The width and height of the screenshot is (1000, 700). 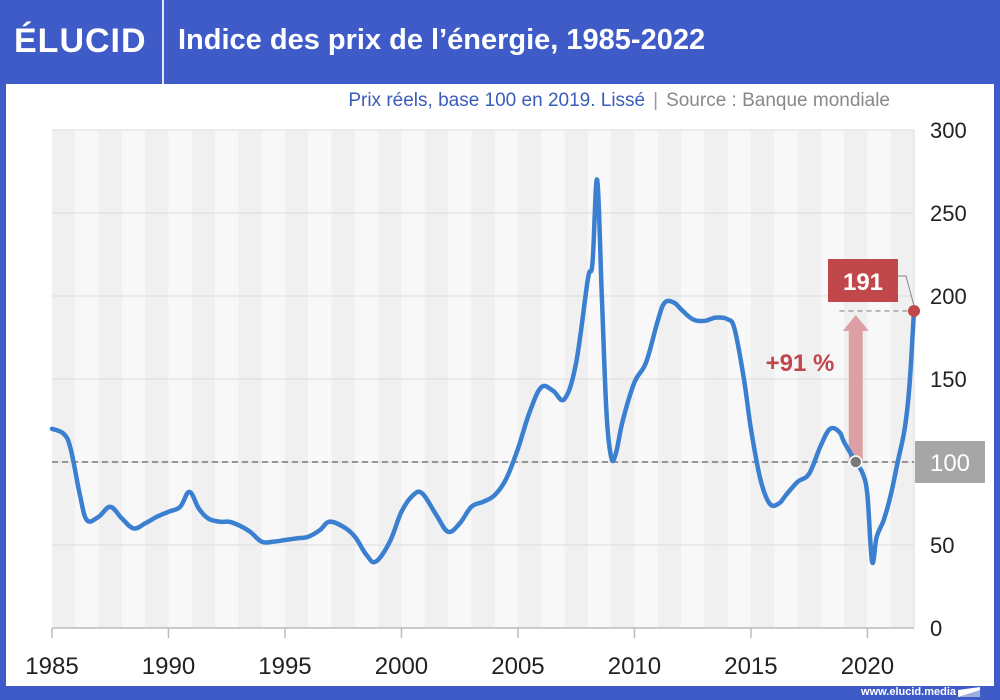 I want to click on x-tick-label: 2010, so click(x=634, y=666).